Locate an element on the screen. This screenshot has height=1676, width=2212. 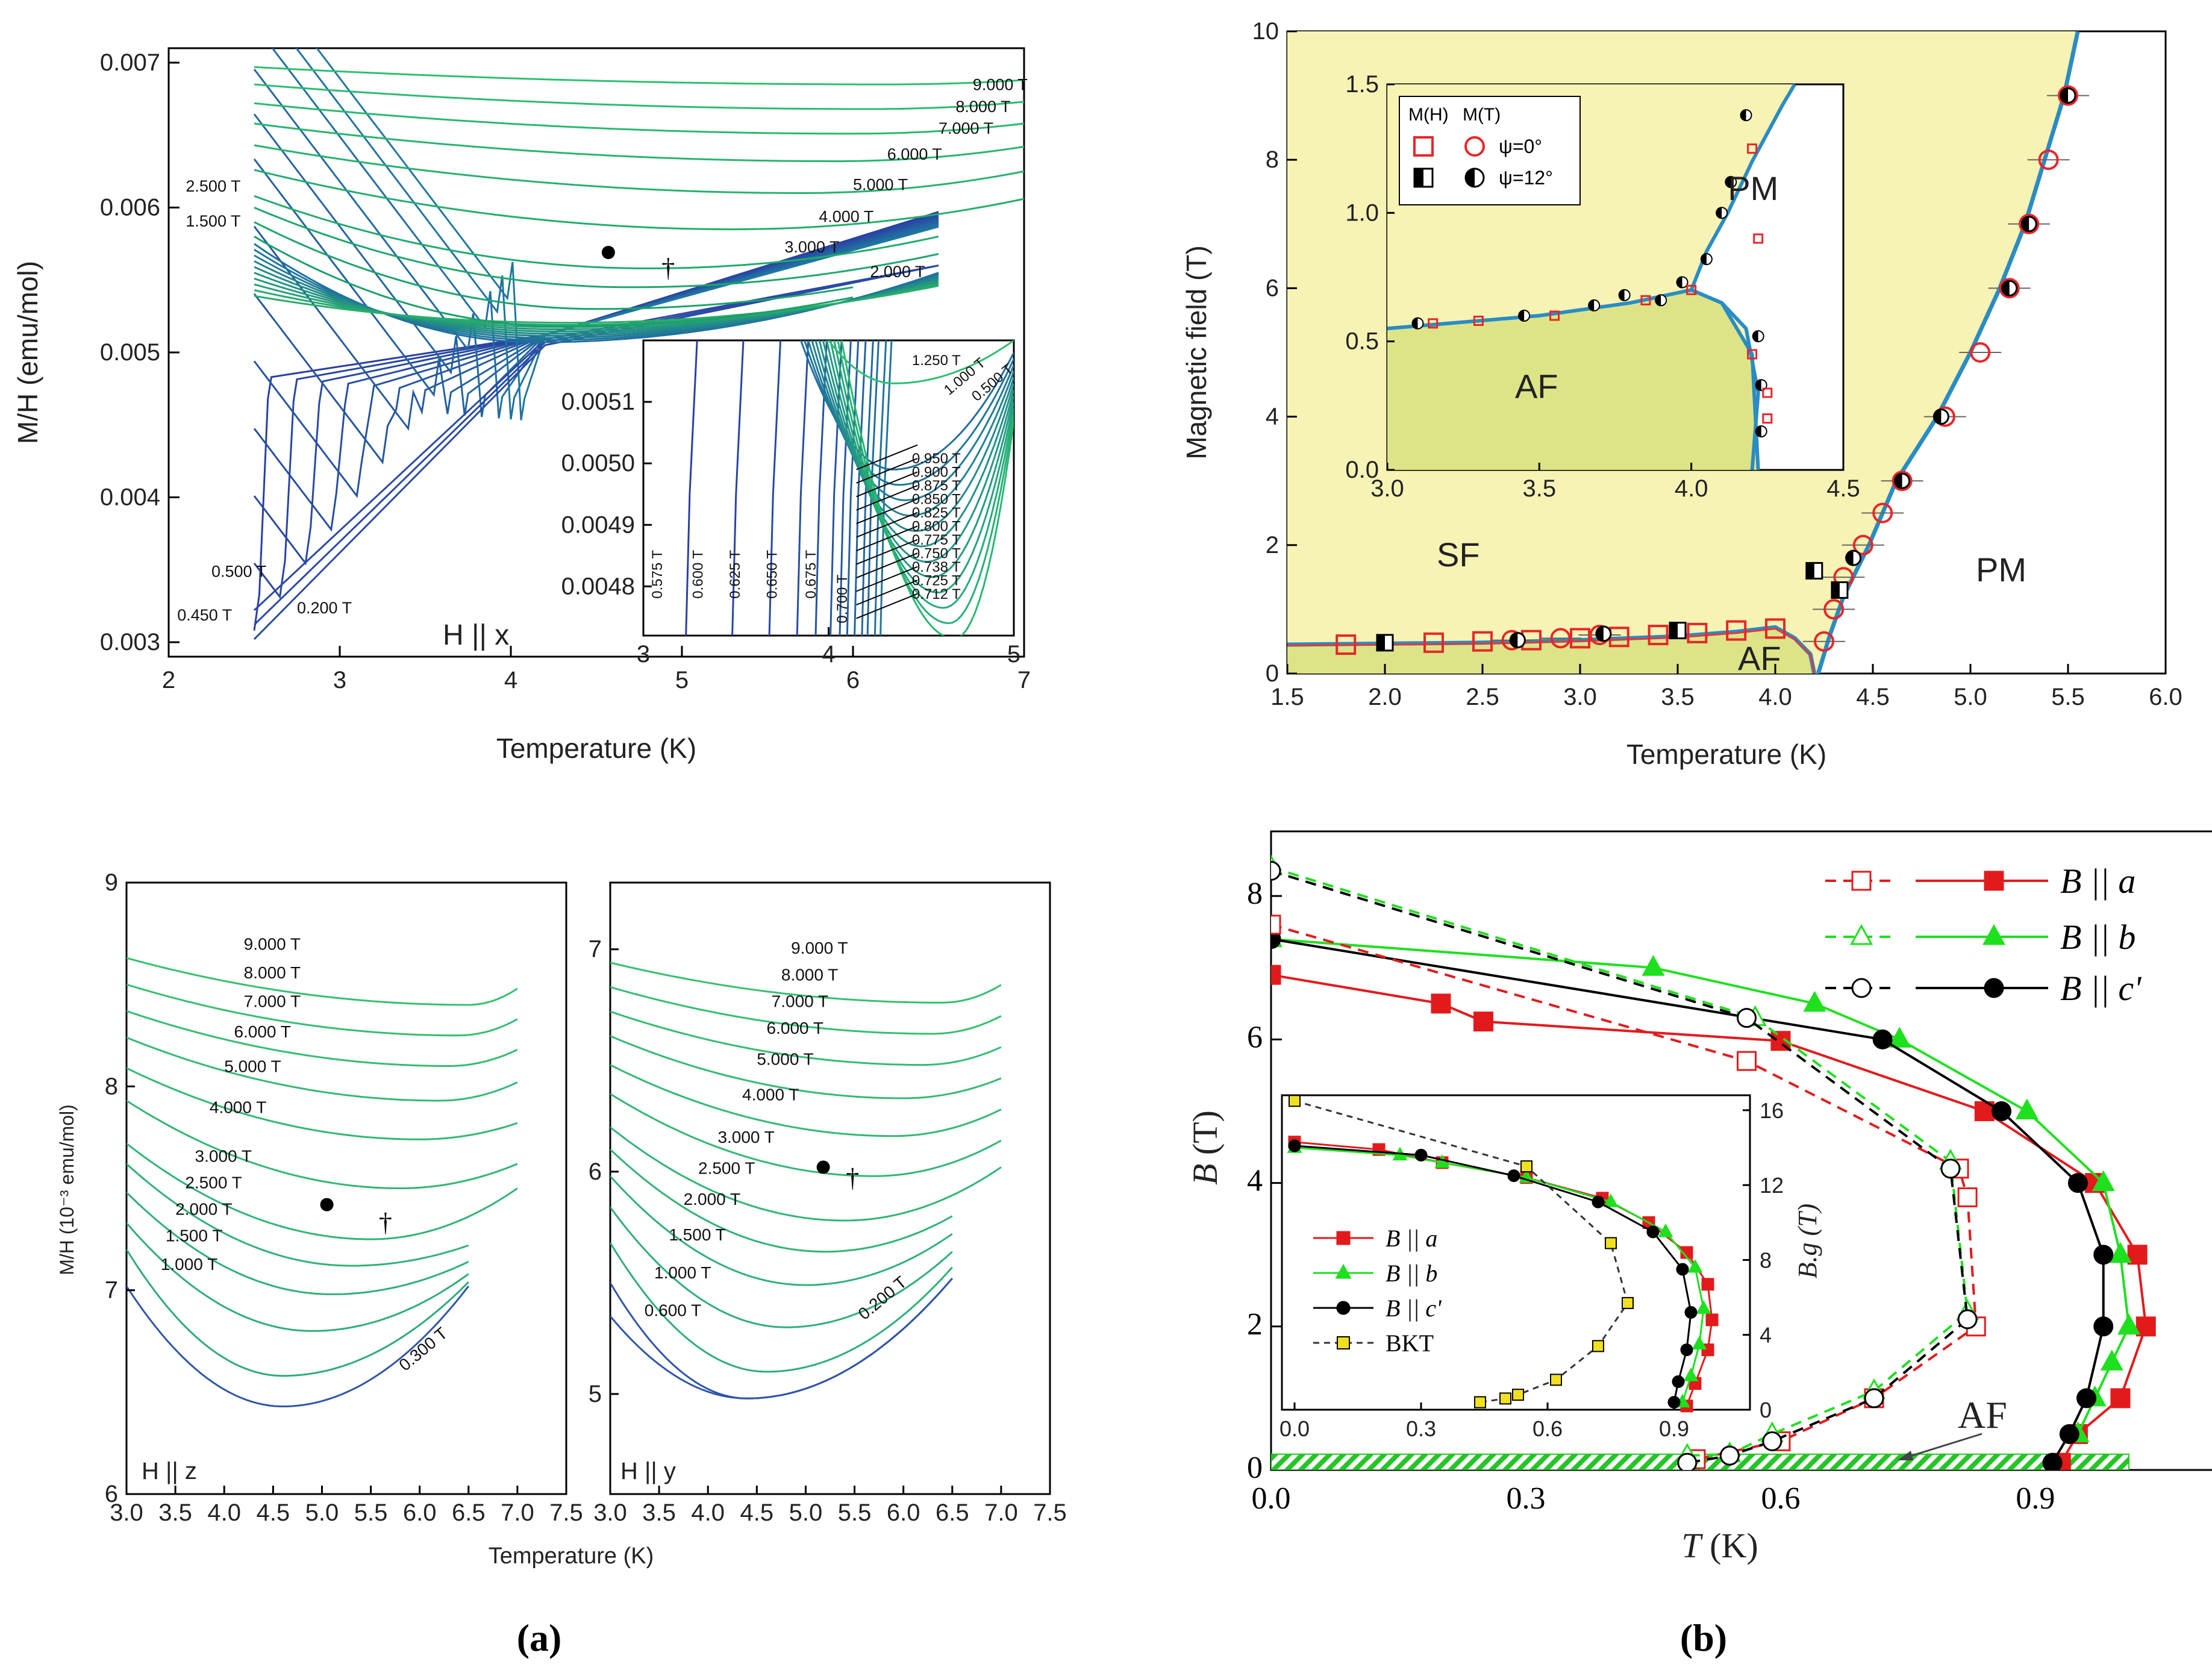
panel-label-a: (a) is located at coordinates (539, 1637).